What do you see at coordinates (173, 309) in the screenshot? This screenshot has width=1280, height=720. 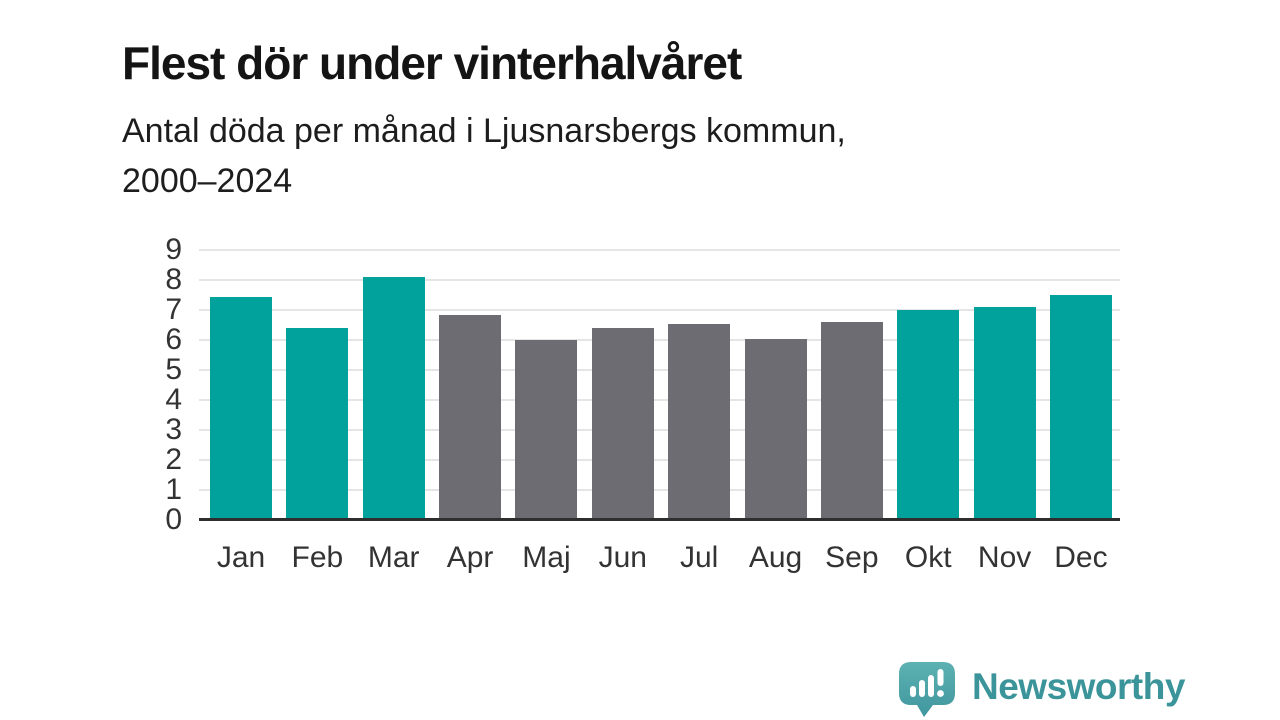 I see `y-axis-label-7: 7` at bounding box center [173, 309].